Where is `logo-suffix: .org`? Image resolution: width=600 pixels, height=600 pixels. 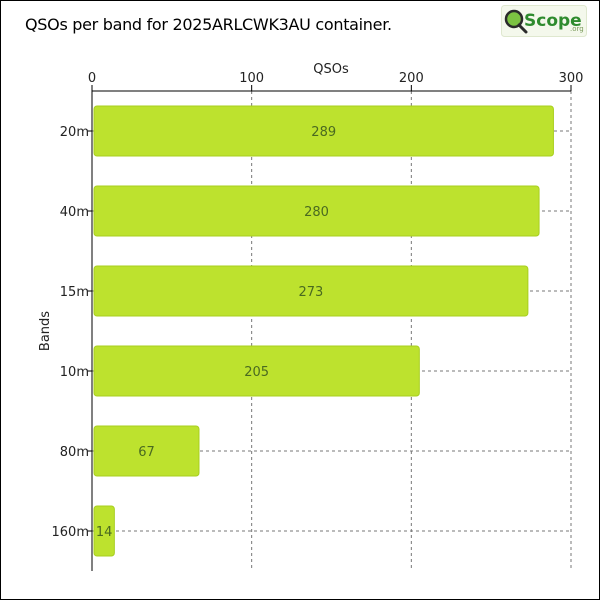
logo-suffix: .org is located at coordinates (577, 29).